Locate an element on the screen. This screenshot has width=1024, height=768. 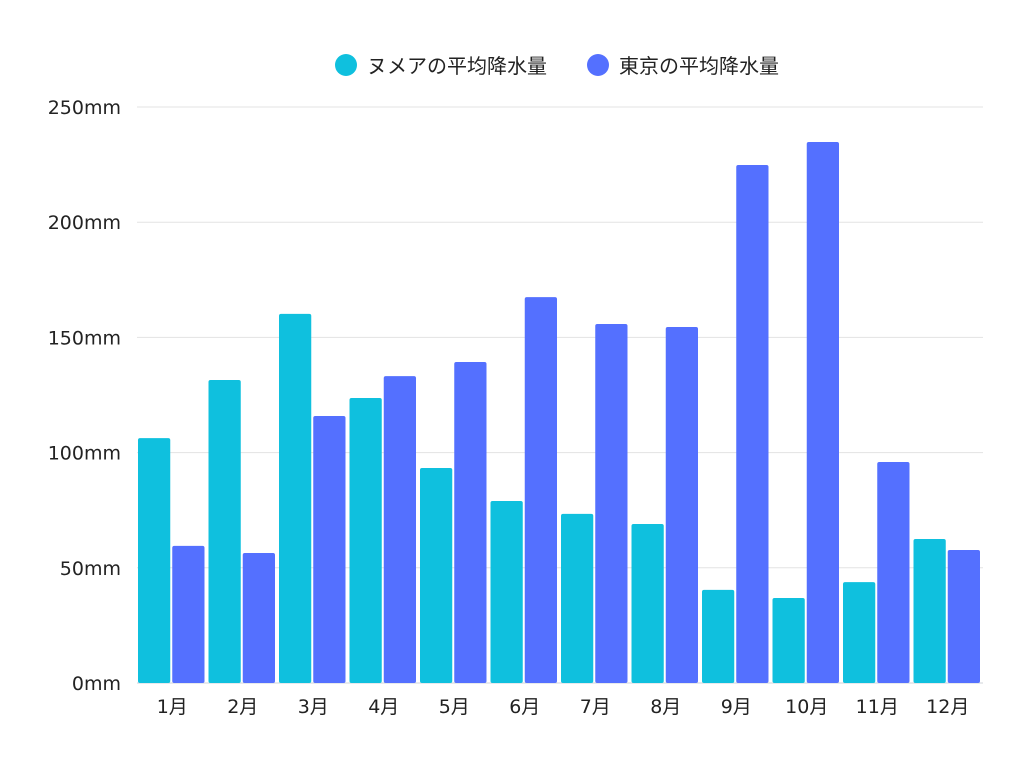
x-tick-label: 5月 is located at coordinates (454, 707).